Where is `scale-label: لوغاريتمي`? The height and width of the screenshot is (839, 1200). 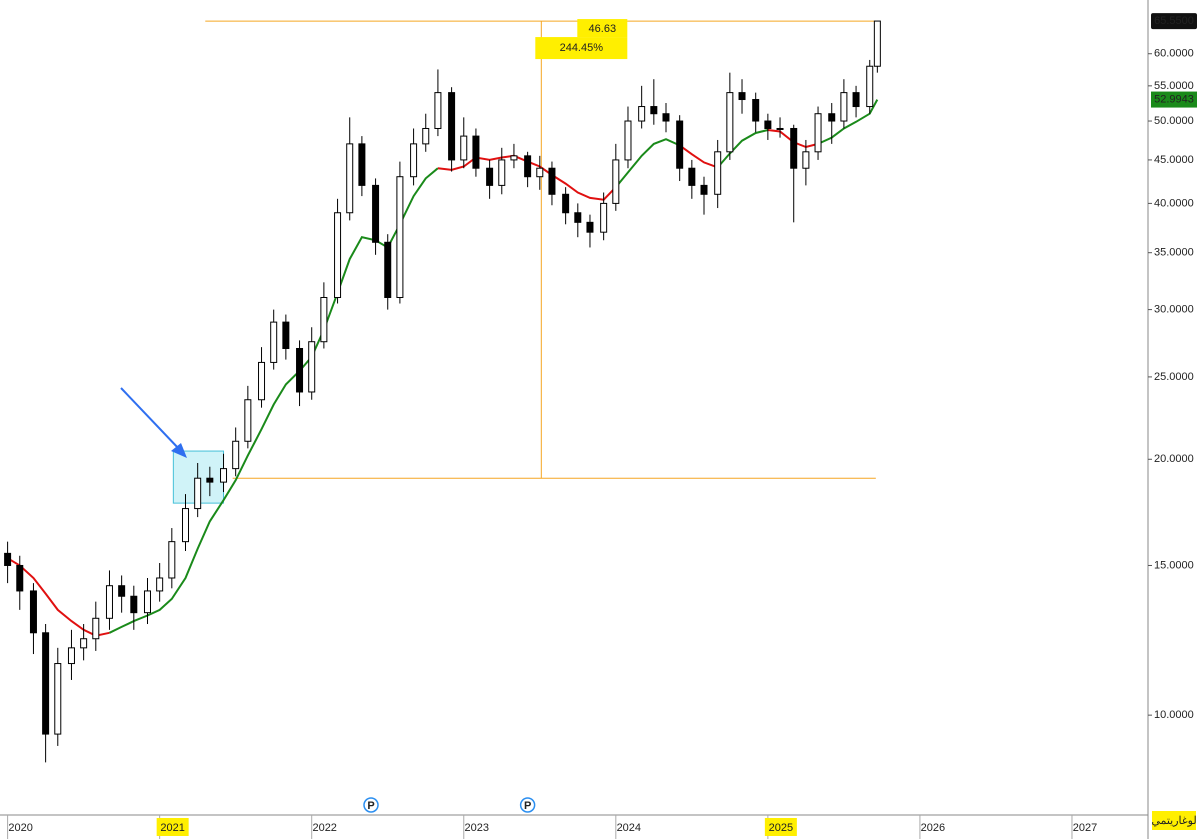 scale-label: لوغاريتمي is located at coordinates (1173, 821).